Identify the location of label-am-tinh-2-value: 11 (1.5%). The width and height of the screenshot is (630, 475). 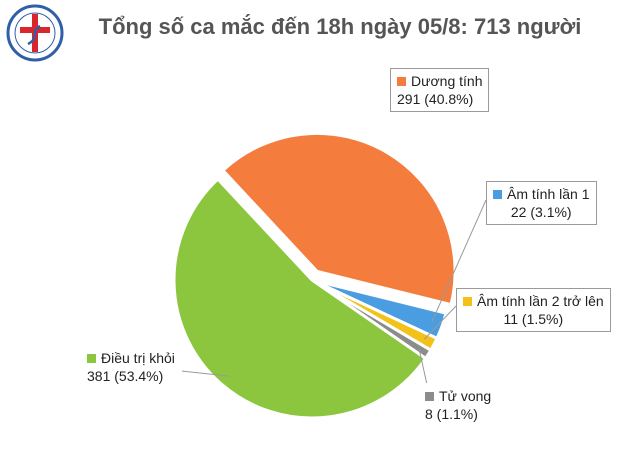
(533, 319).